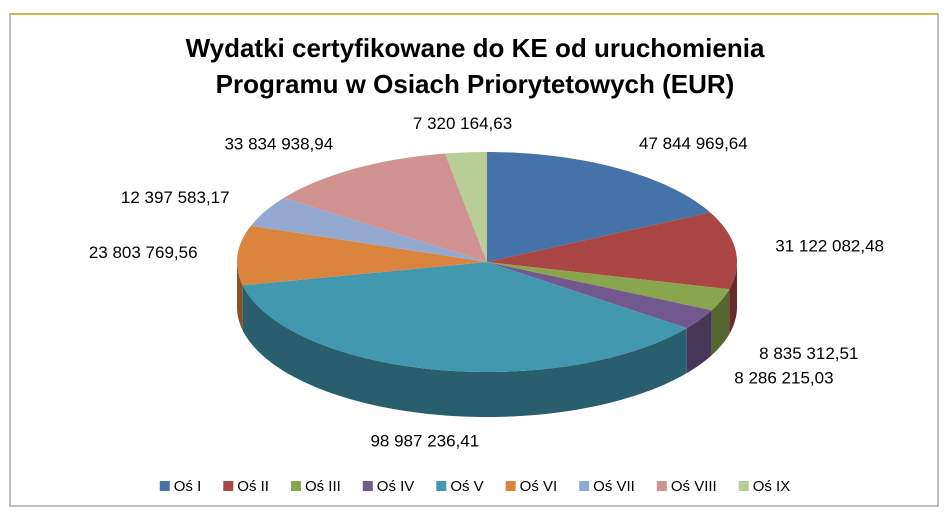  Describe the element at coordinates (424, 440) in the screenshot. I see `data-label: 98 987 236,41` at that location.